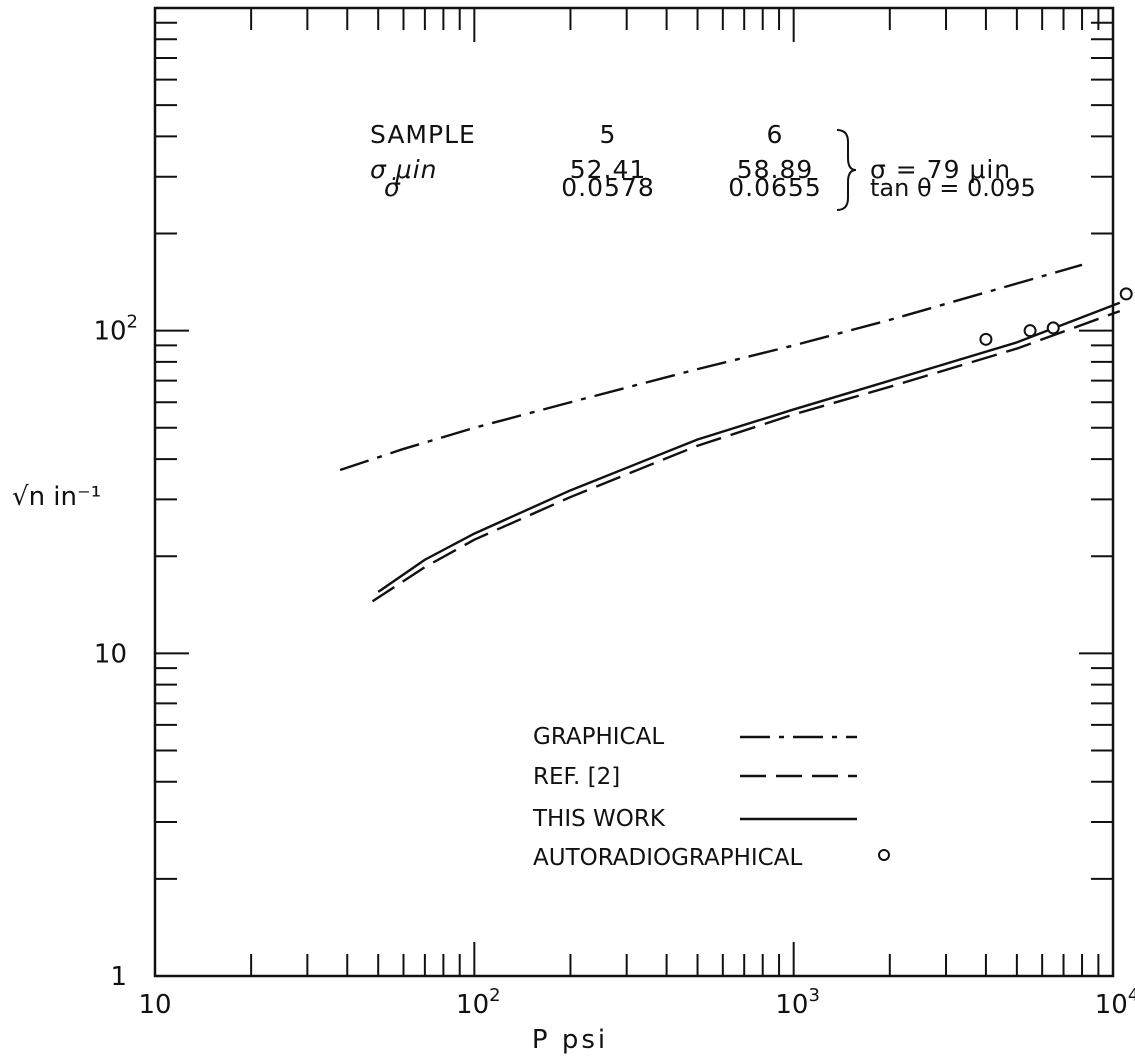 This screenshot has height=1057, width=1135. Describe the element at coordinates (884, 855) in the screenshot. I see `legend-marker-autoradiographical` at that location.